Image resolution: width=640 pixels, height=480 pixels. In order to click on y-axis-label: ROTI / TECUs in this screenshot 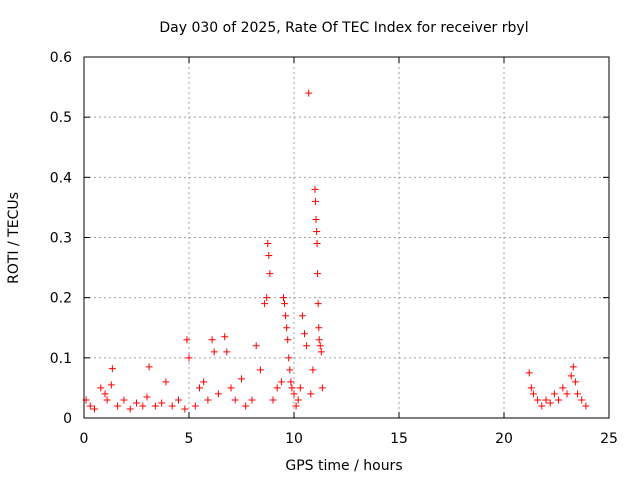, I will do `click(14, 238)`.